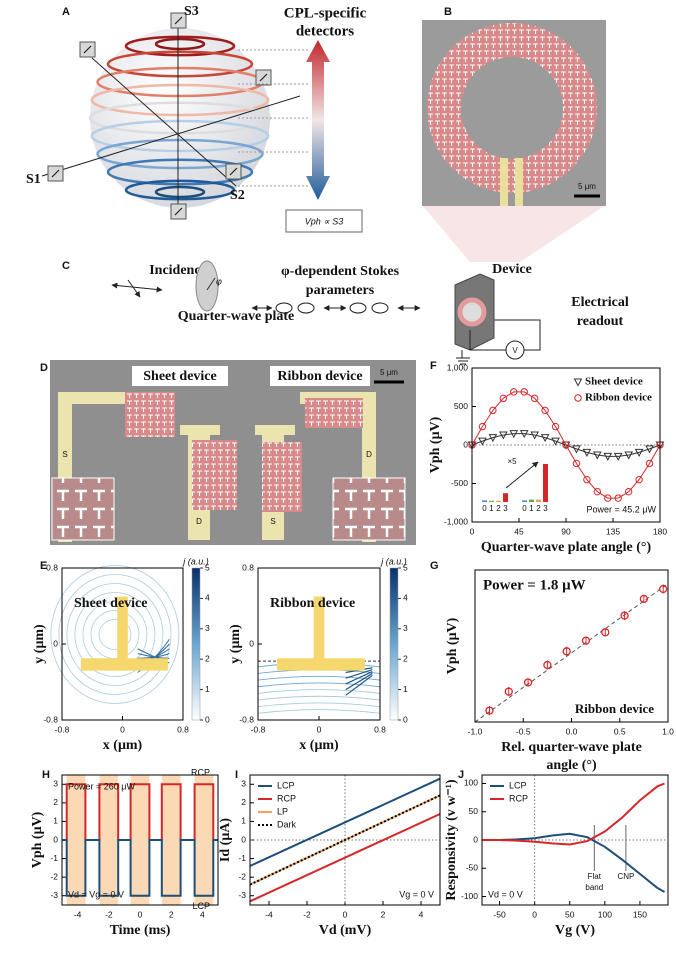  What do you see at coordinates (519, 182) in the screenshot?
I see `electrode` at bounding box center [519, 182].